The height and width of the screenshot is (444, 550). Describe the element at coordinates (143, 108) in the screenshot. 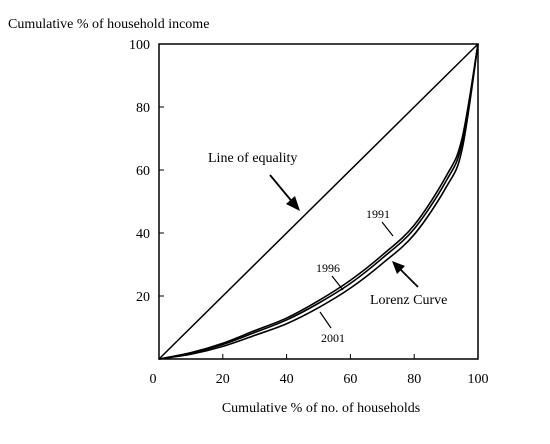

I see `y-tick-label: 80` at that location.